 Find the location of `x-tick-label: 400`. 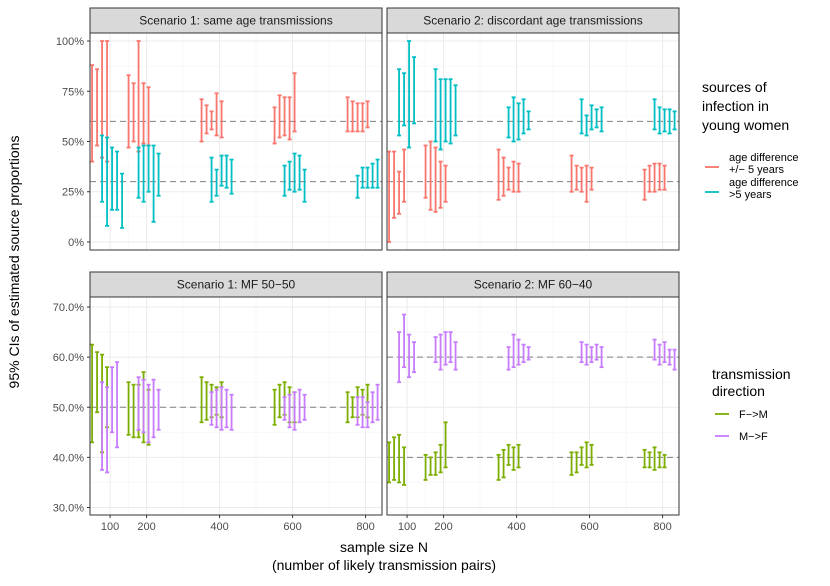

x-tick-label: 400 is located at coordinates (219, 527).